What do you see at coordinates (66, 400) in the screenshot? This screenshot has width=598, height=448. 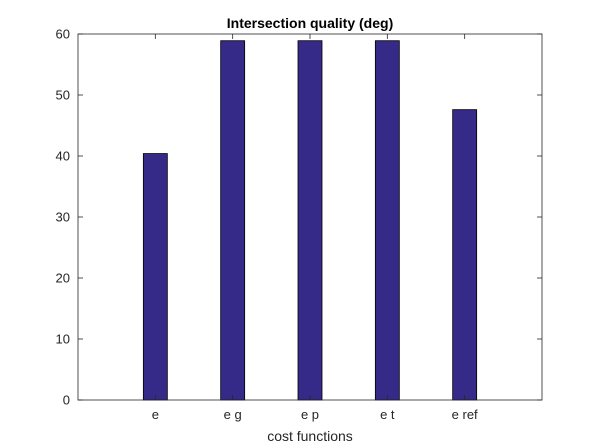 I see `y-tick-label: 0` at bounding box center [66, 400].